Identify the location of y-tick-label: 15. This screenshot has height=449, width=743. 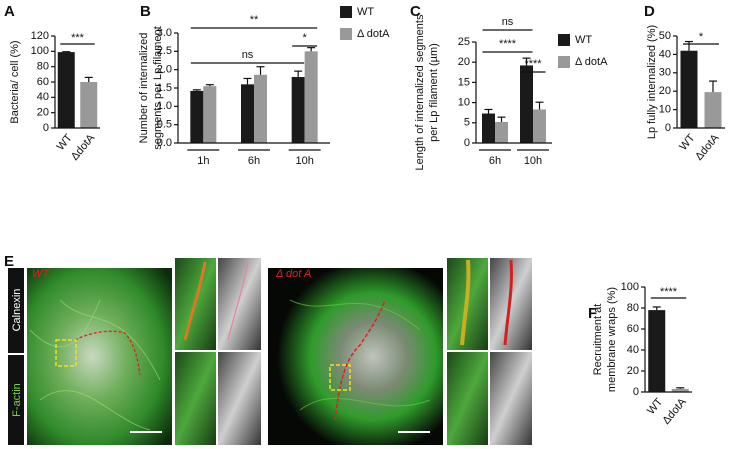
(464, 82).